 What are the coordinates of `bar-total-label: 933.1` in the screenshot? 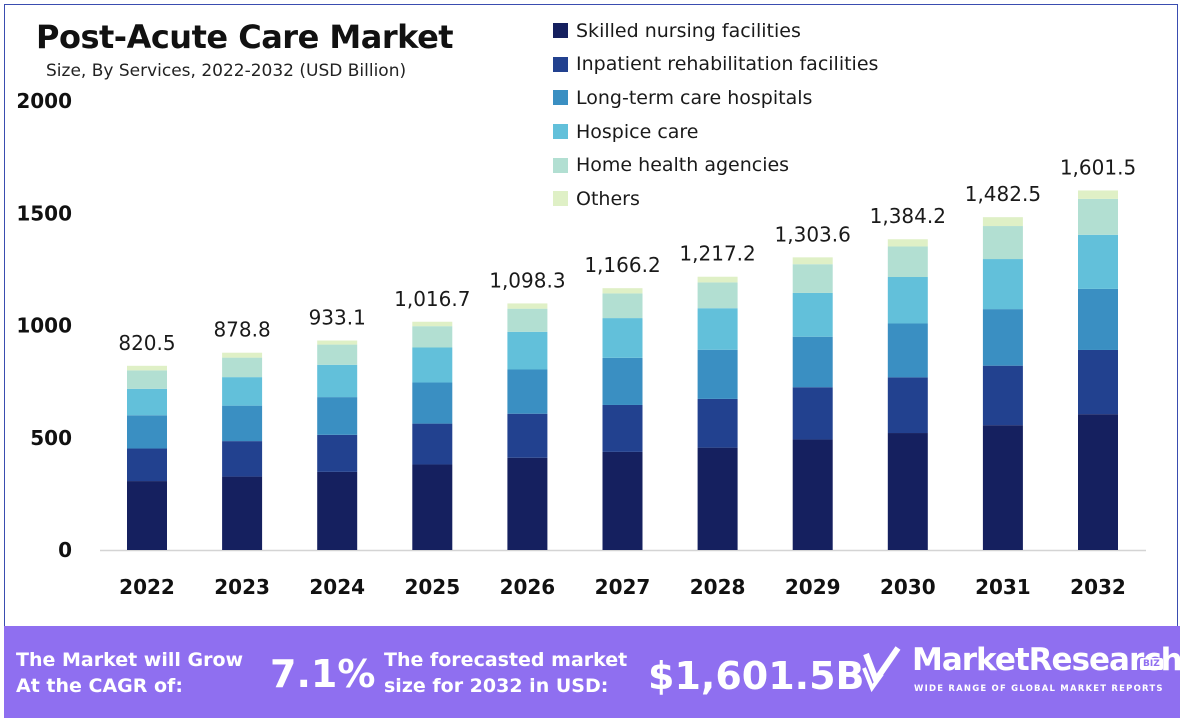 It's located at (337, 318).